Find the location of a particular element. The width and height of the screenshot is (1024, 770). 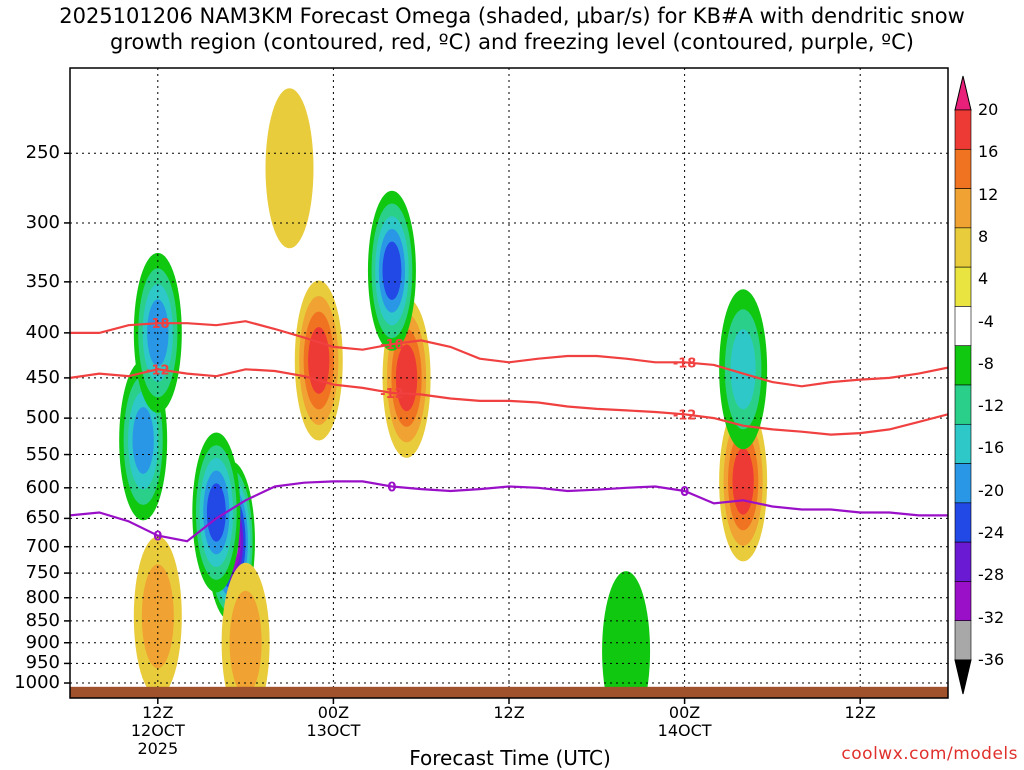

y-tick-label: 700 is located at coordinates (42, 546).